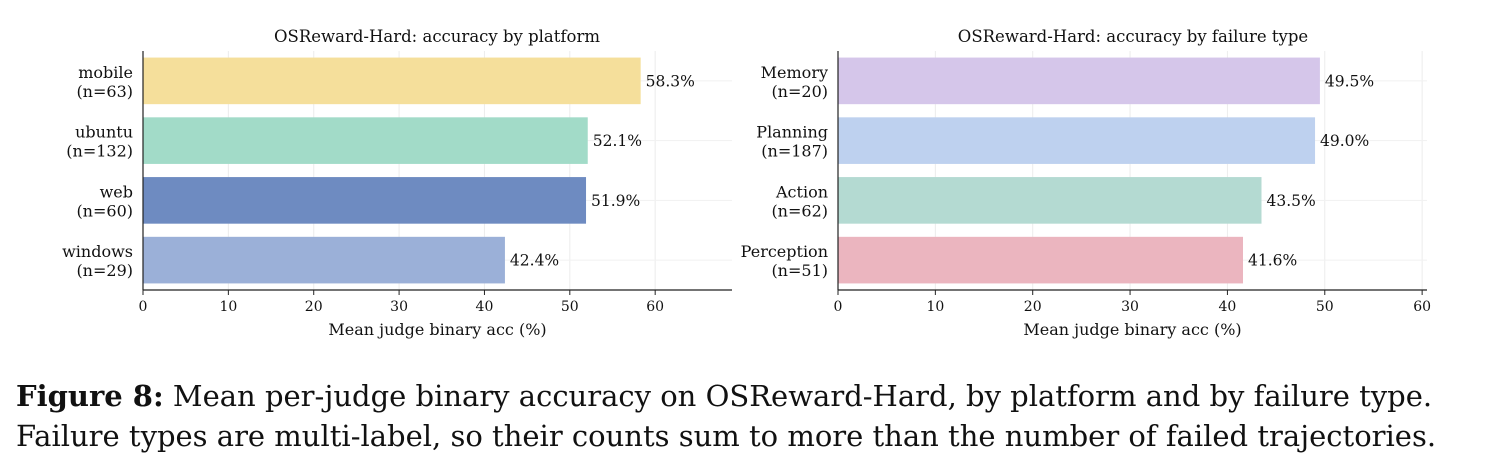  I want to click on category-label: Perception, so click(784, 251).